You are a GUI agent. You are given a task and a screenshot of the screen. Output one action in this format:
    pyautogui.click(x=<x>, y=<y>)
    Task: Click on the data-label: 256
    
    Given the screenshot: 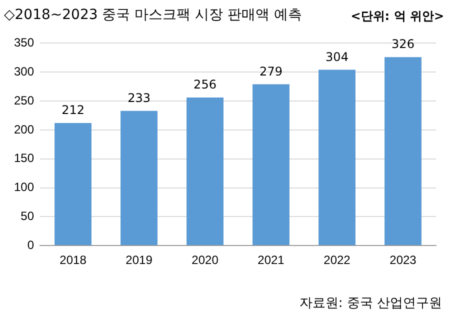 What is the action you would take?
    pyautogui.click(x=205, y=85)
    